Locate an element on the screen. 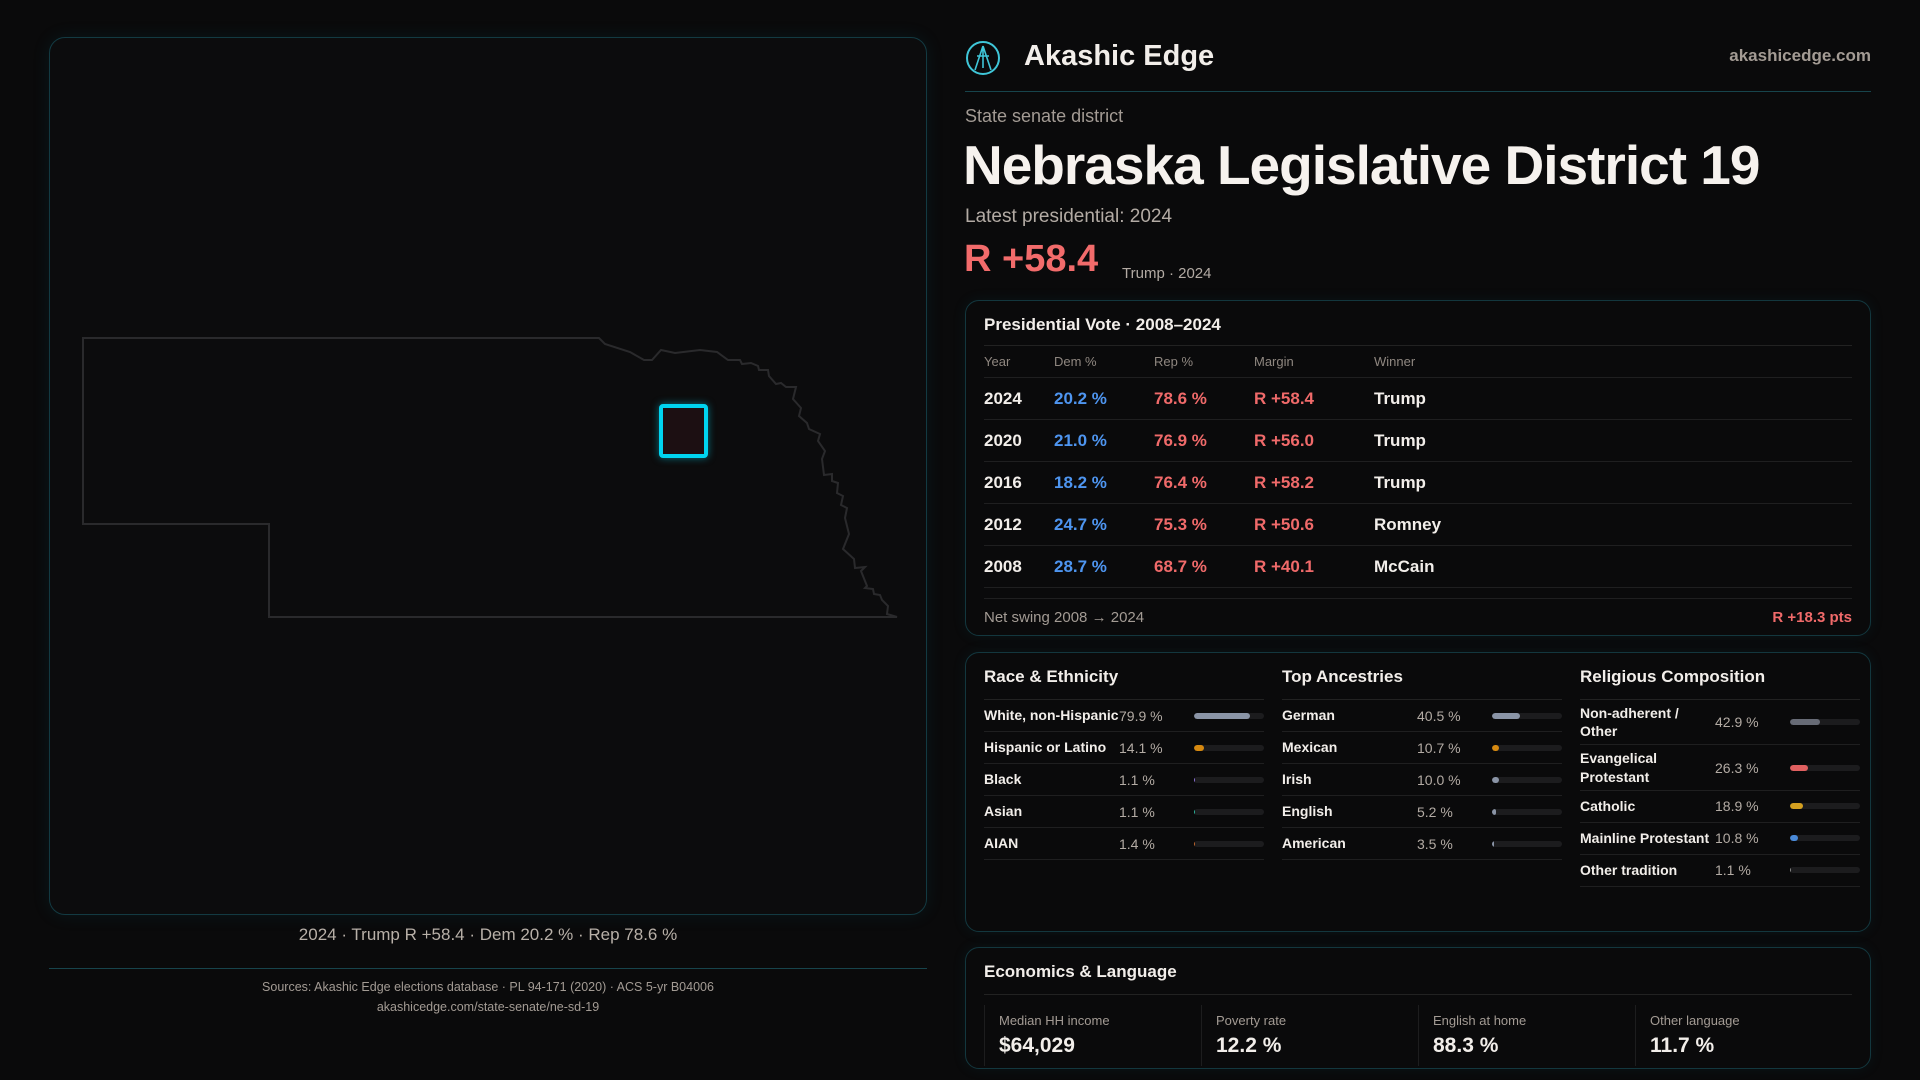 The height and width of the screenshot is (1080, 1920). col-winner: Winner is located at coordinates (1395, 361).